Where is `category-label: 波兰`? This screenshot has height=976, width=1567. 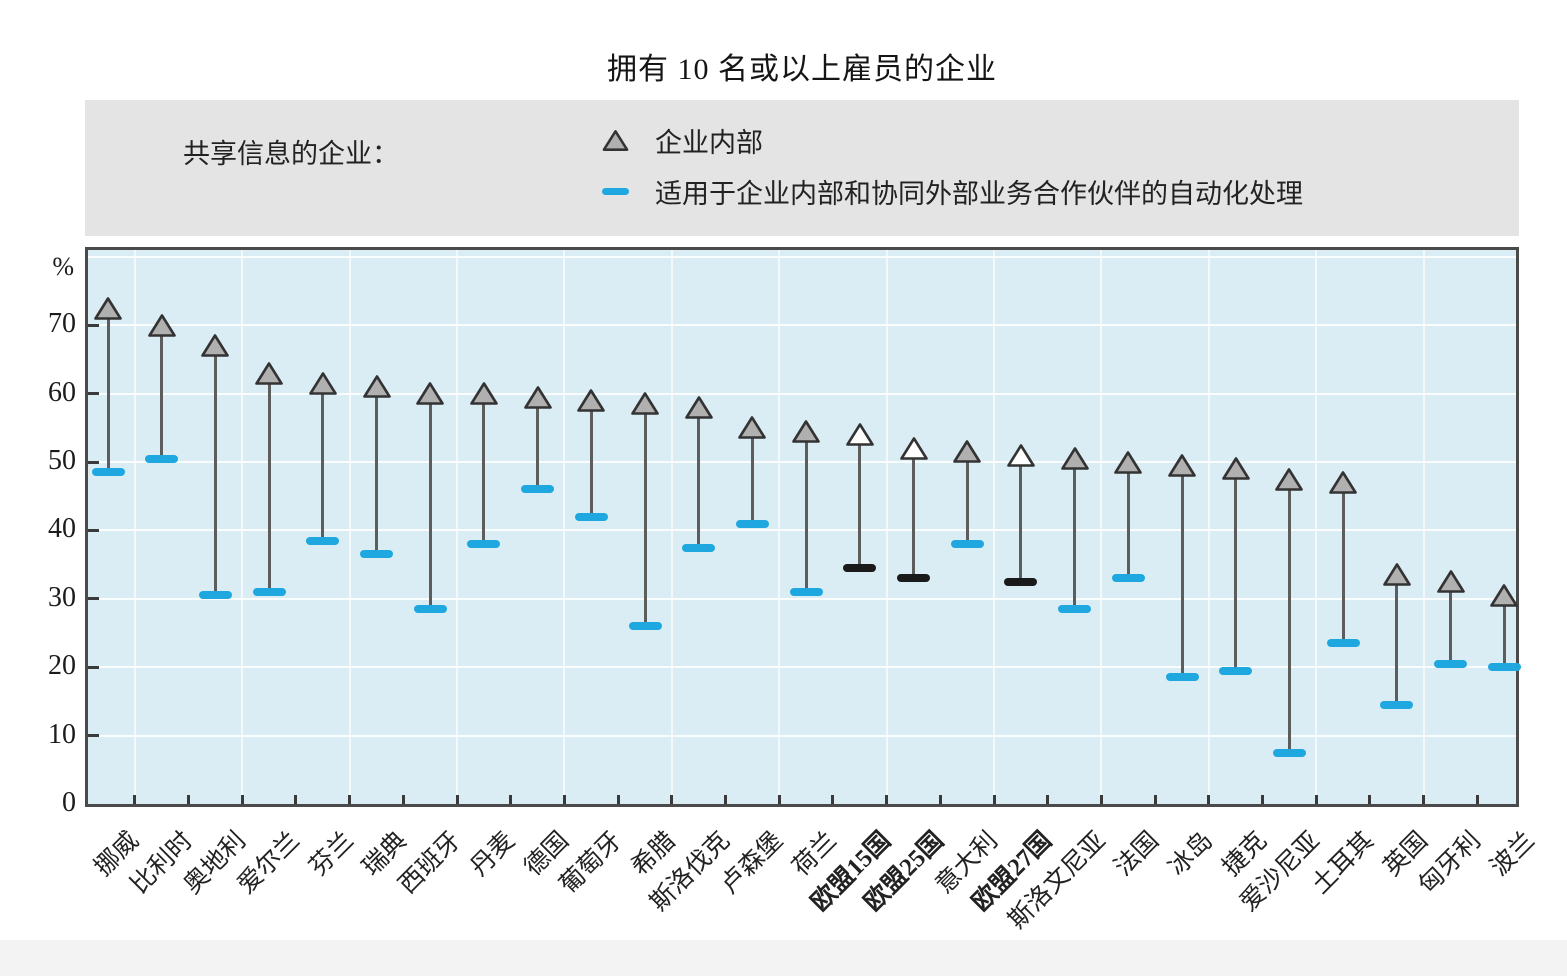
category-label: 波兰 is located at coordinates (1513, 854).